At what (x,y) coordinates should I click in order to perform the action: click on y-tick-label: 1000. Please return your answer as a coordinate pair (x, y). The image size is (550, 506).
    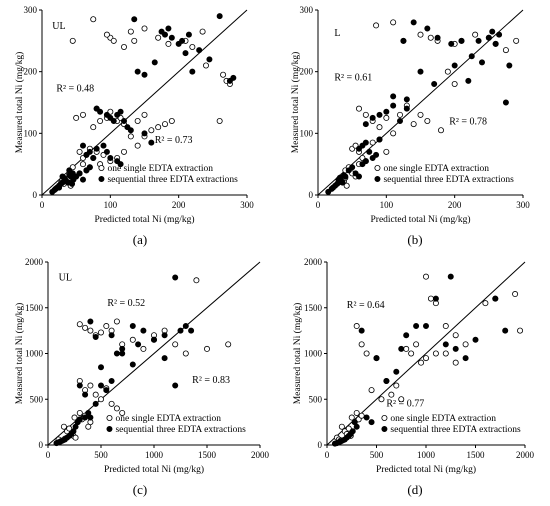
    Looking at the image, I should click on (313, 354).